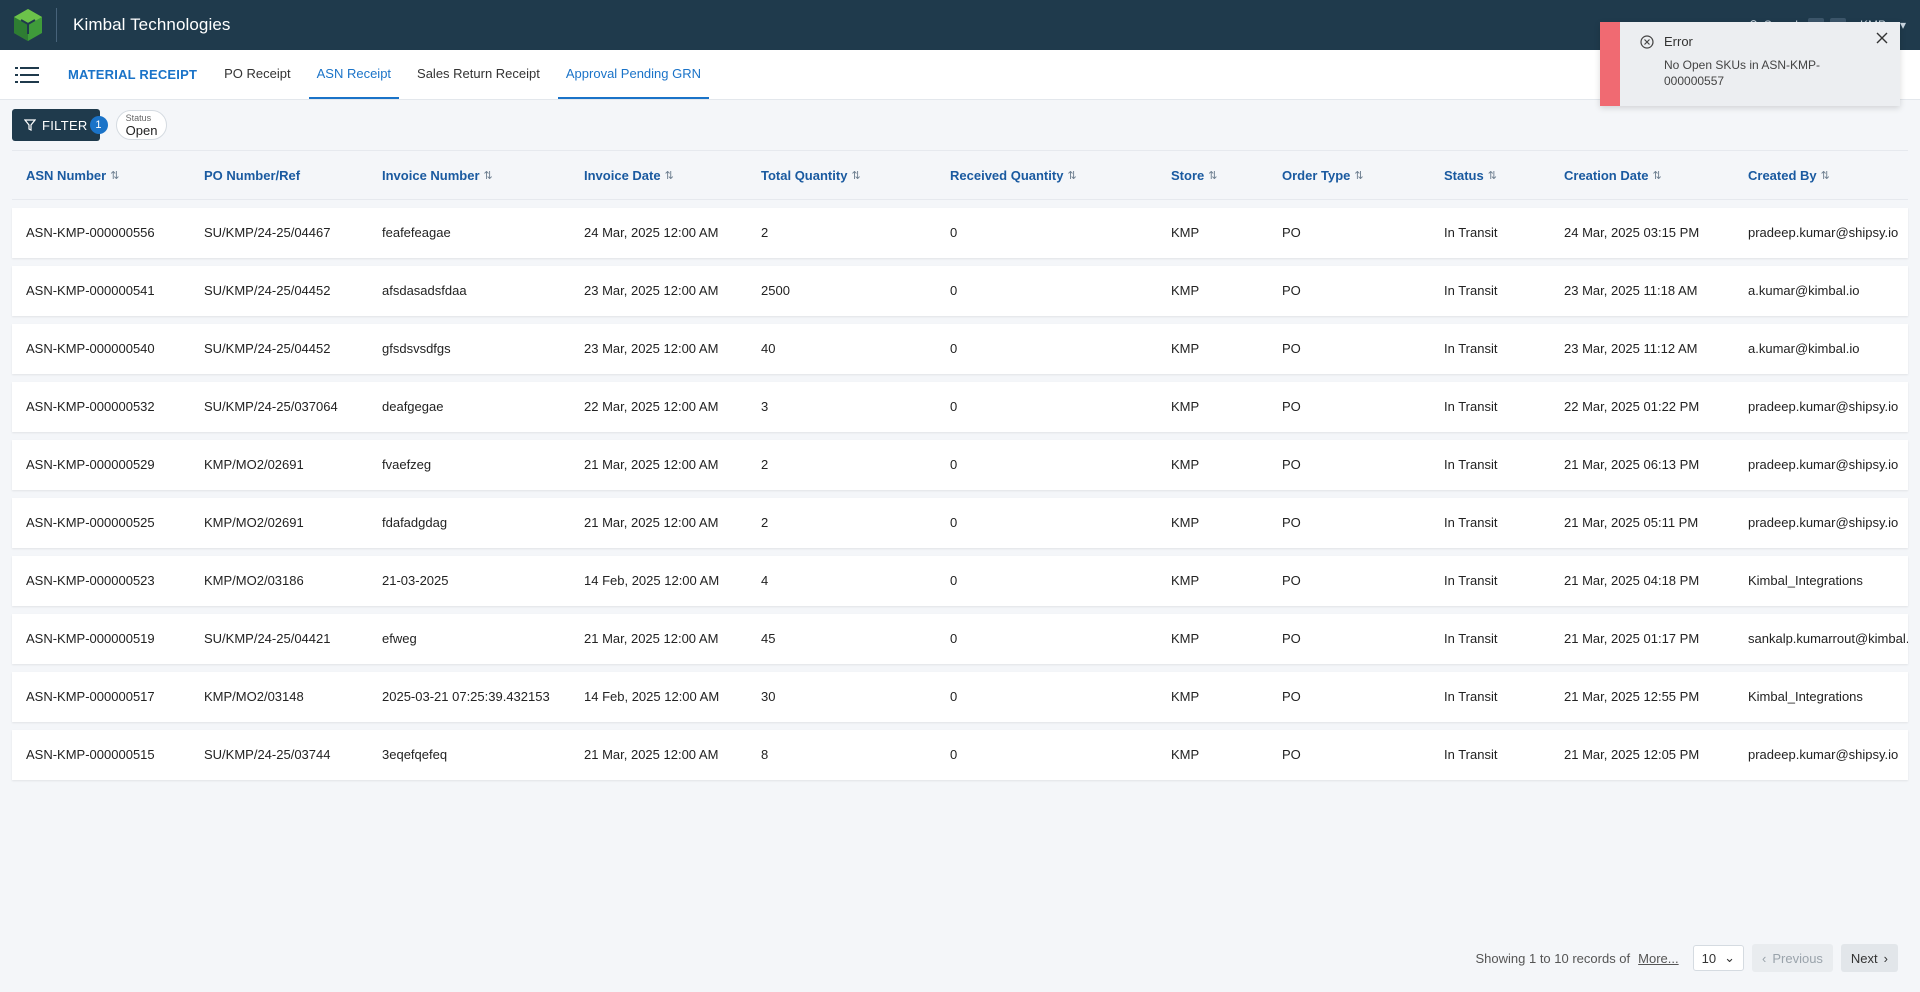 The image size is (1920, 992). What do you see at coordinates (90, 406) in the screenshot?
I see `table-cell: ASN-KMP-000000532` at bounding box center [90, 406].